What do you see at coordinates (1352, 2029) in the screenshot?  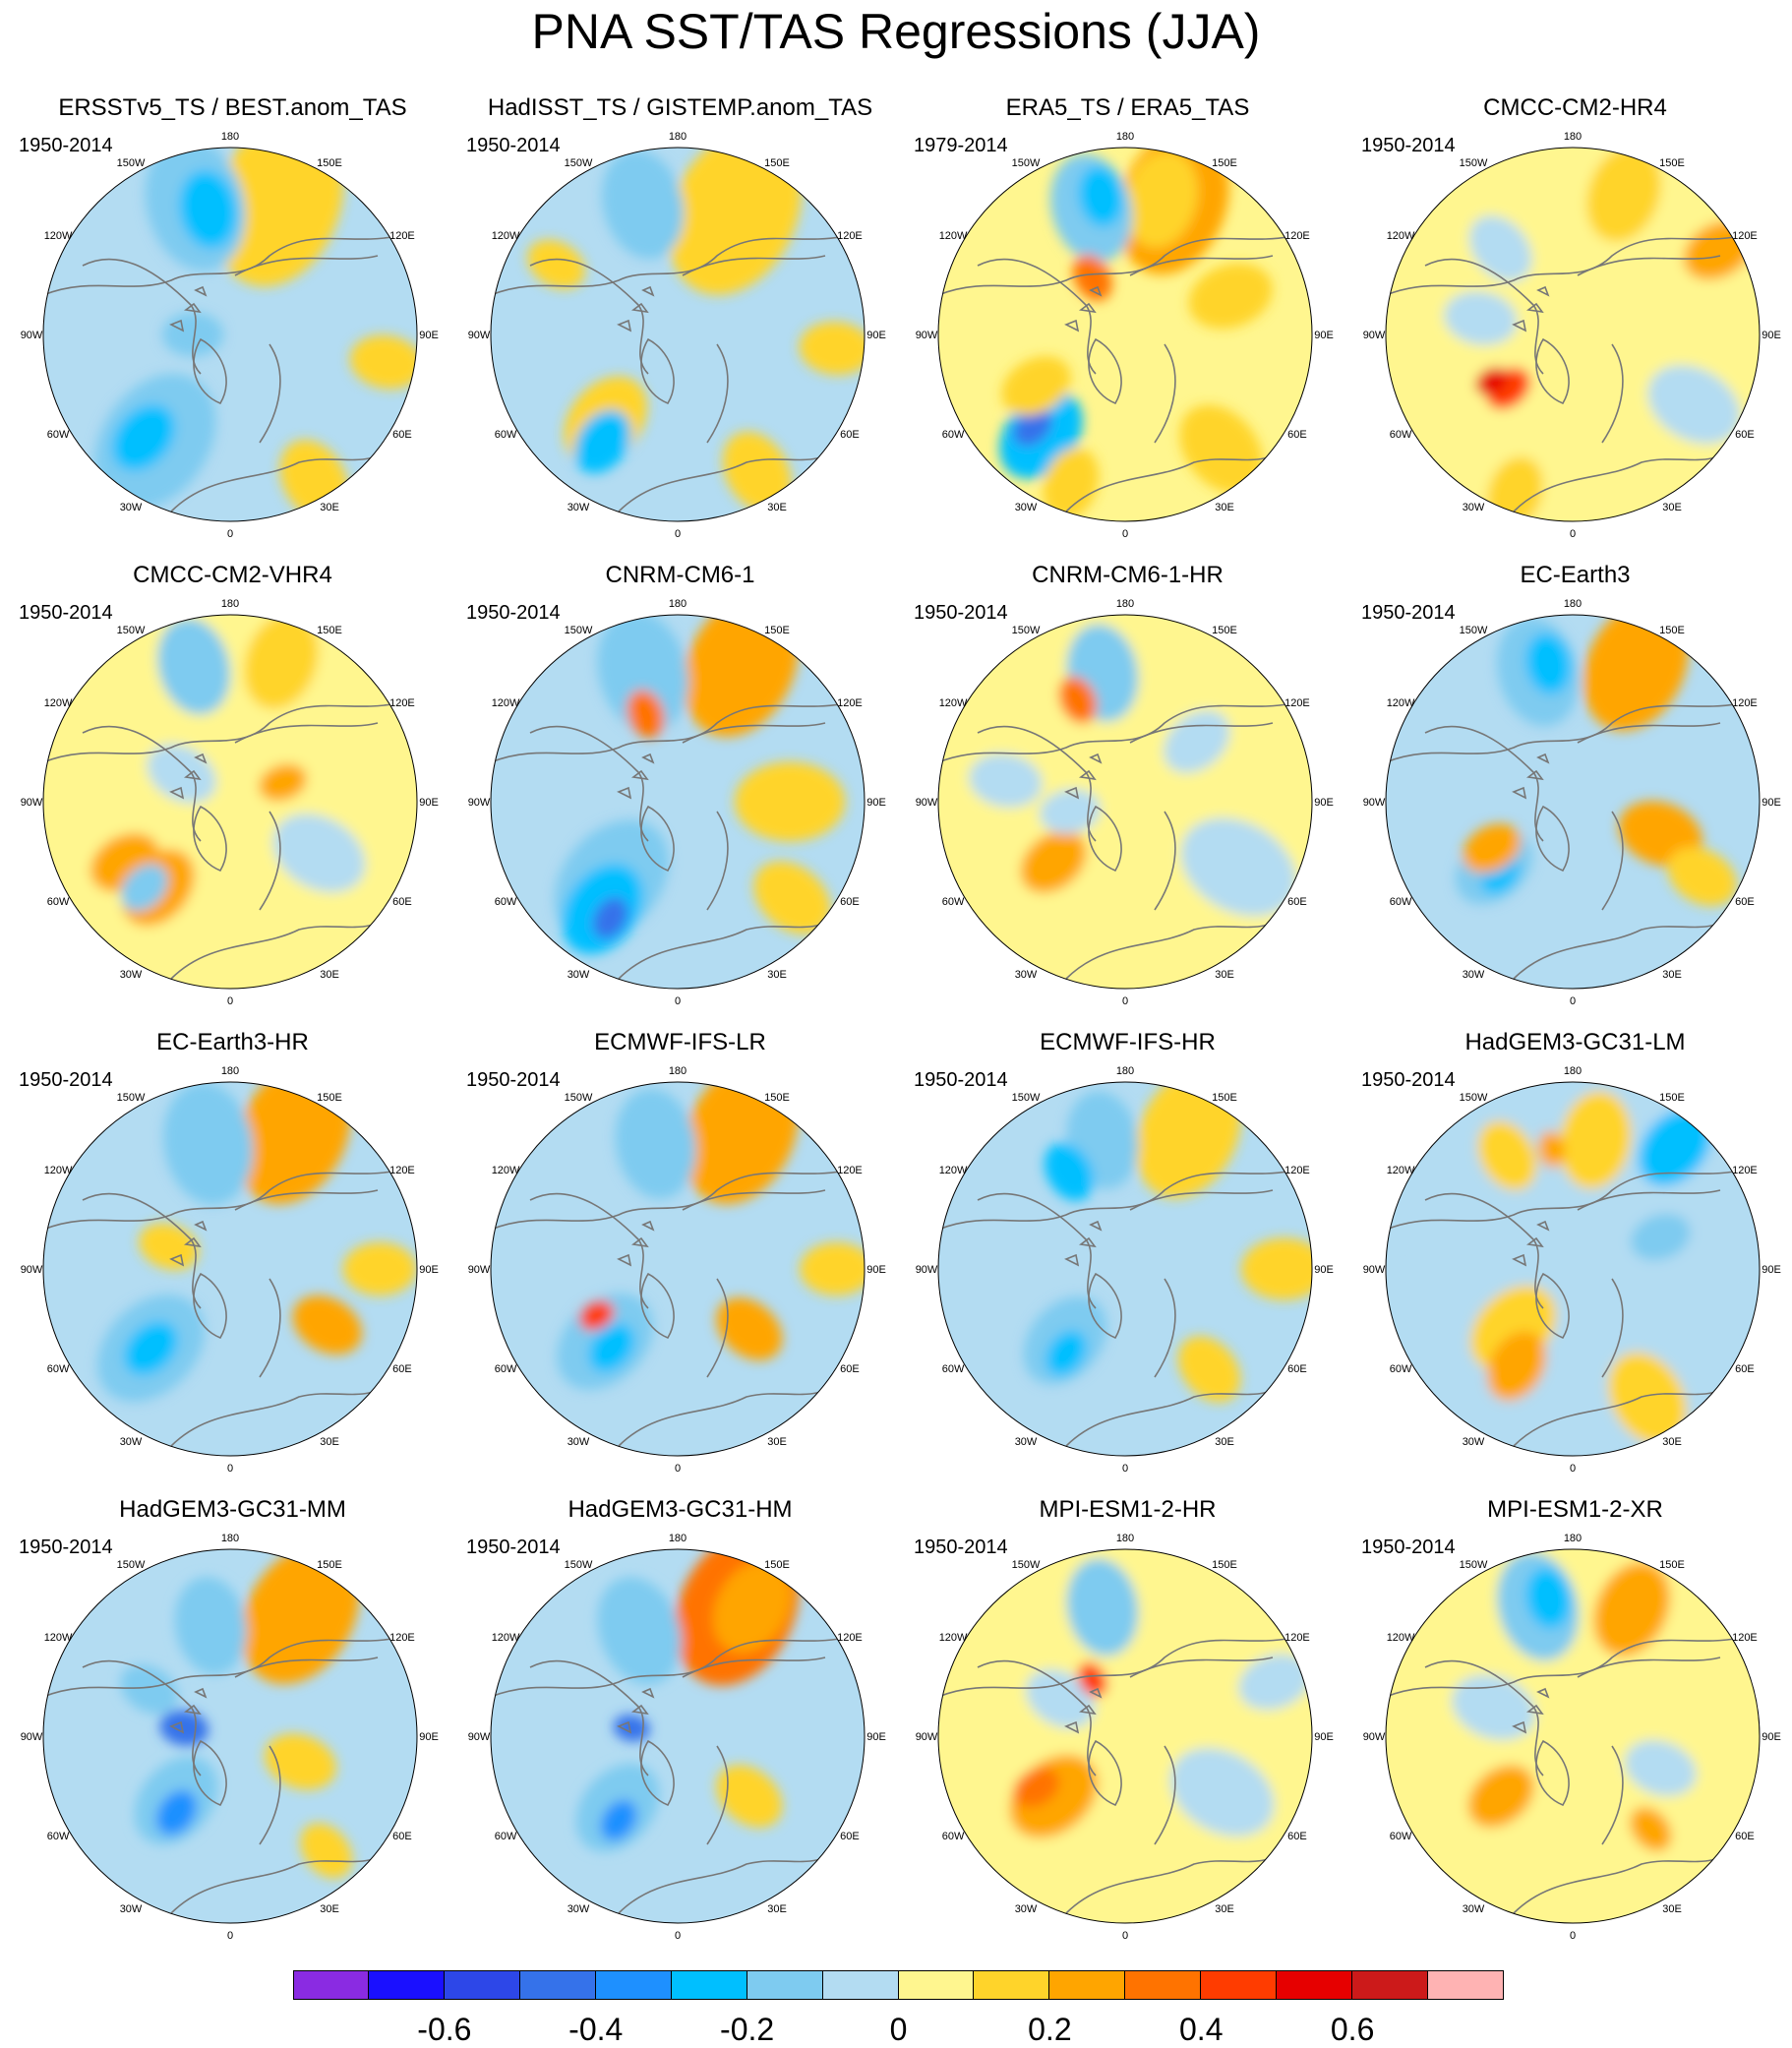 I see `colorbar-tick-label: 0.6` at bounding box center [1352, 2029].